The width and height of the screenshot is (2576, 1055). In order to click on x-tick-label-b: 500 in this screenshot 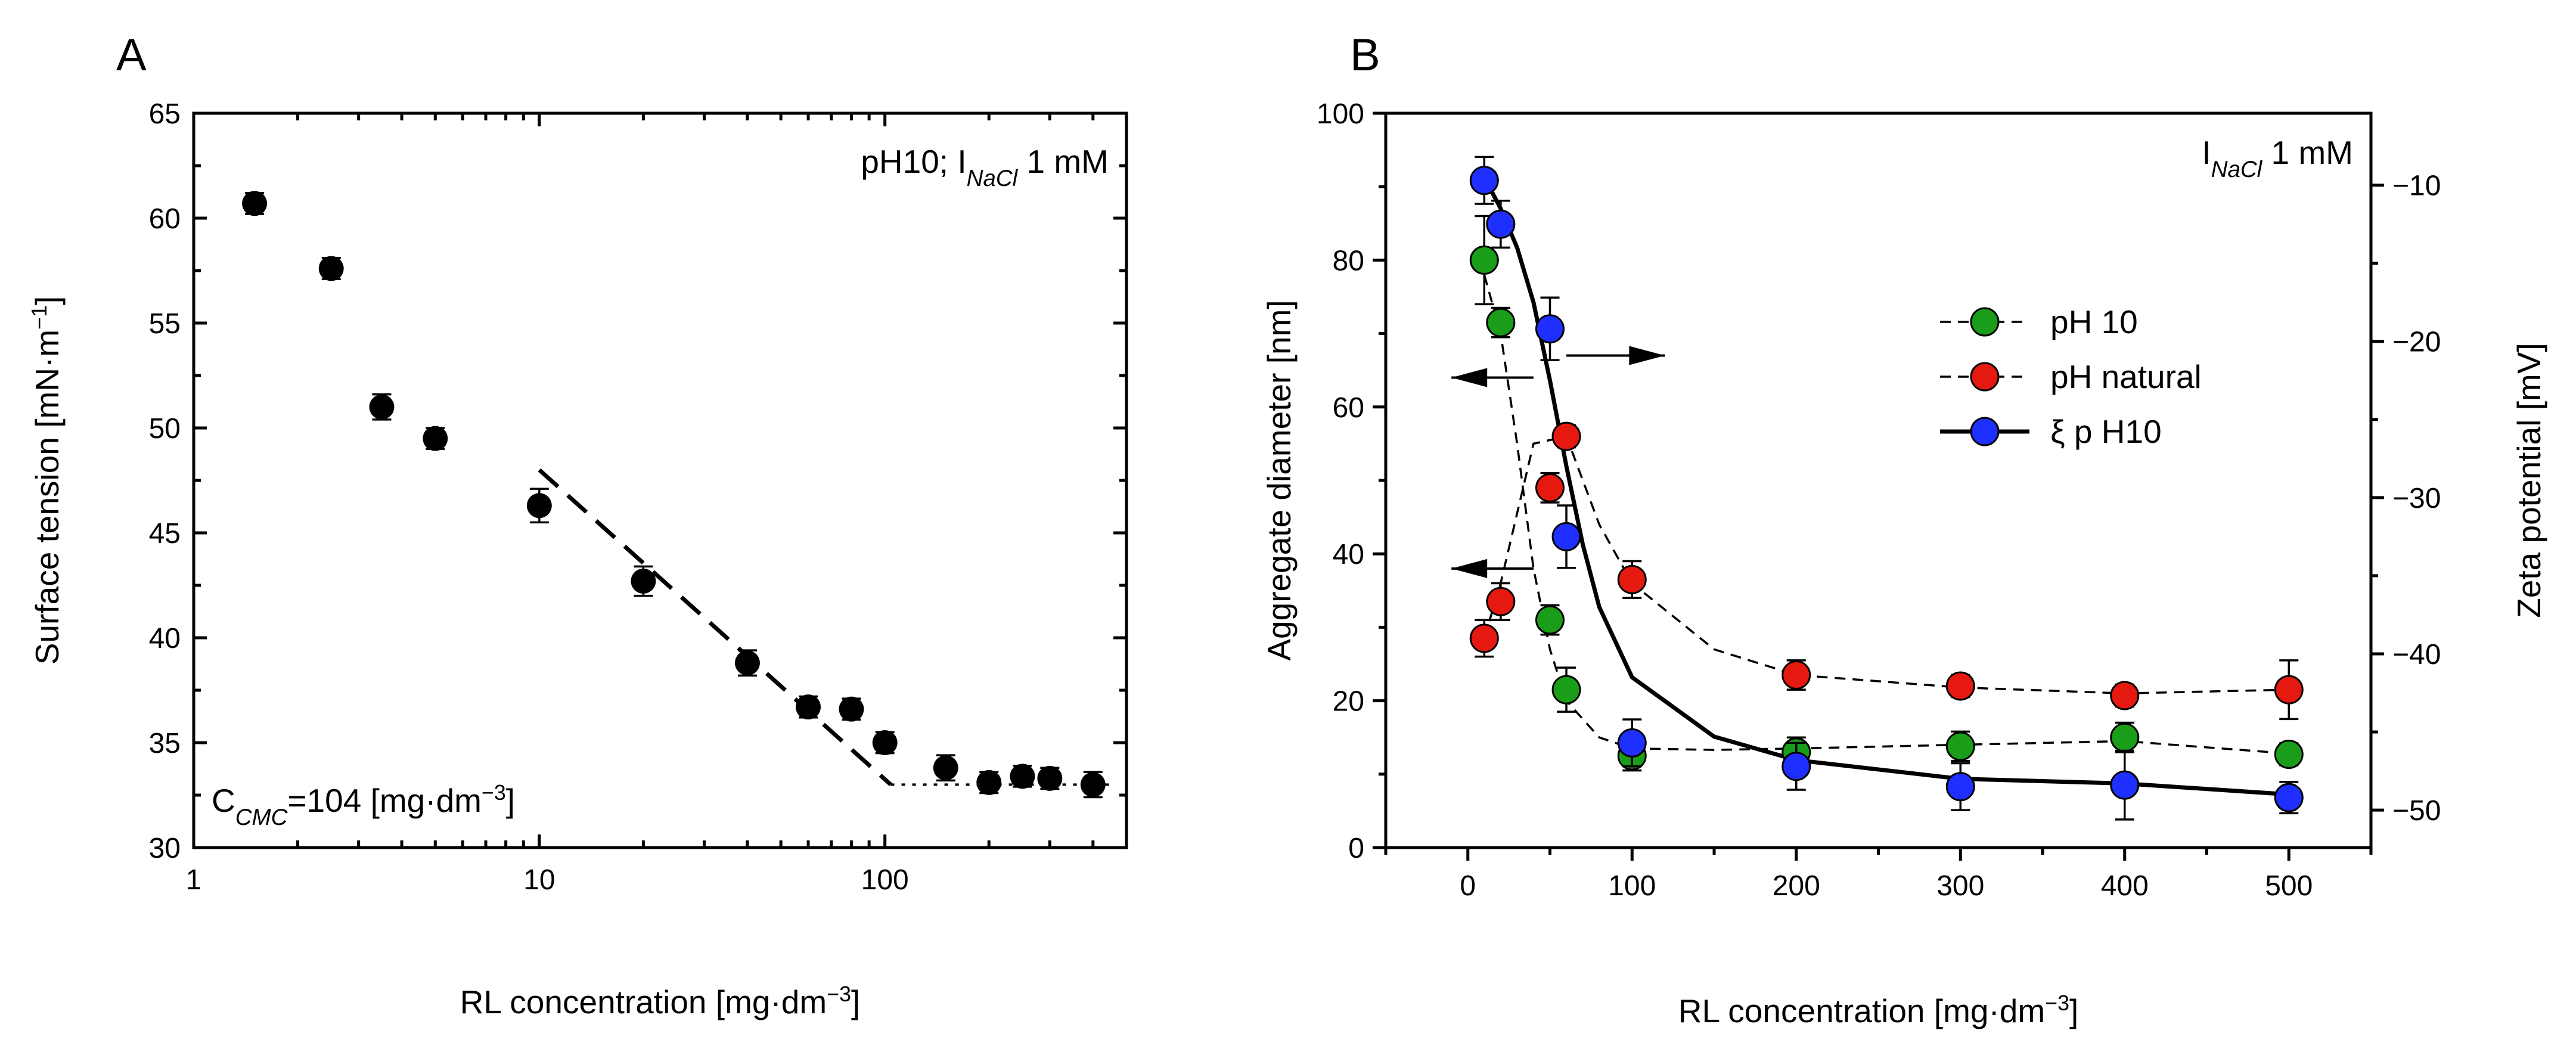, I will do `click(2289, 886)`.